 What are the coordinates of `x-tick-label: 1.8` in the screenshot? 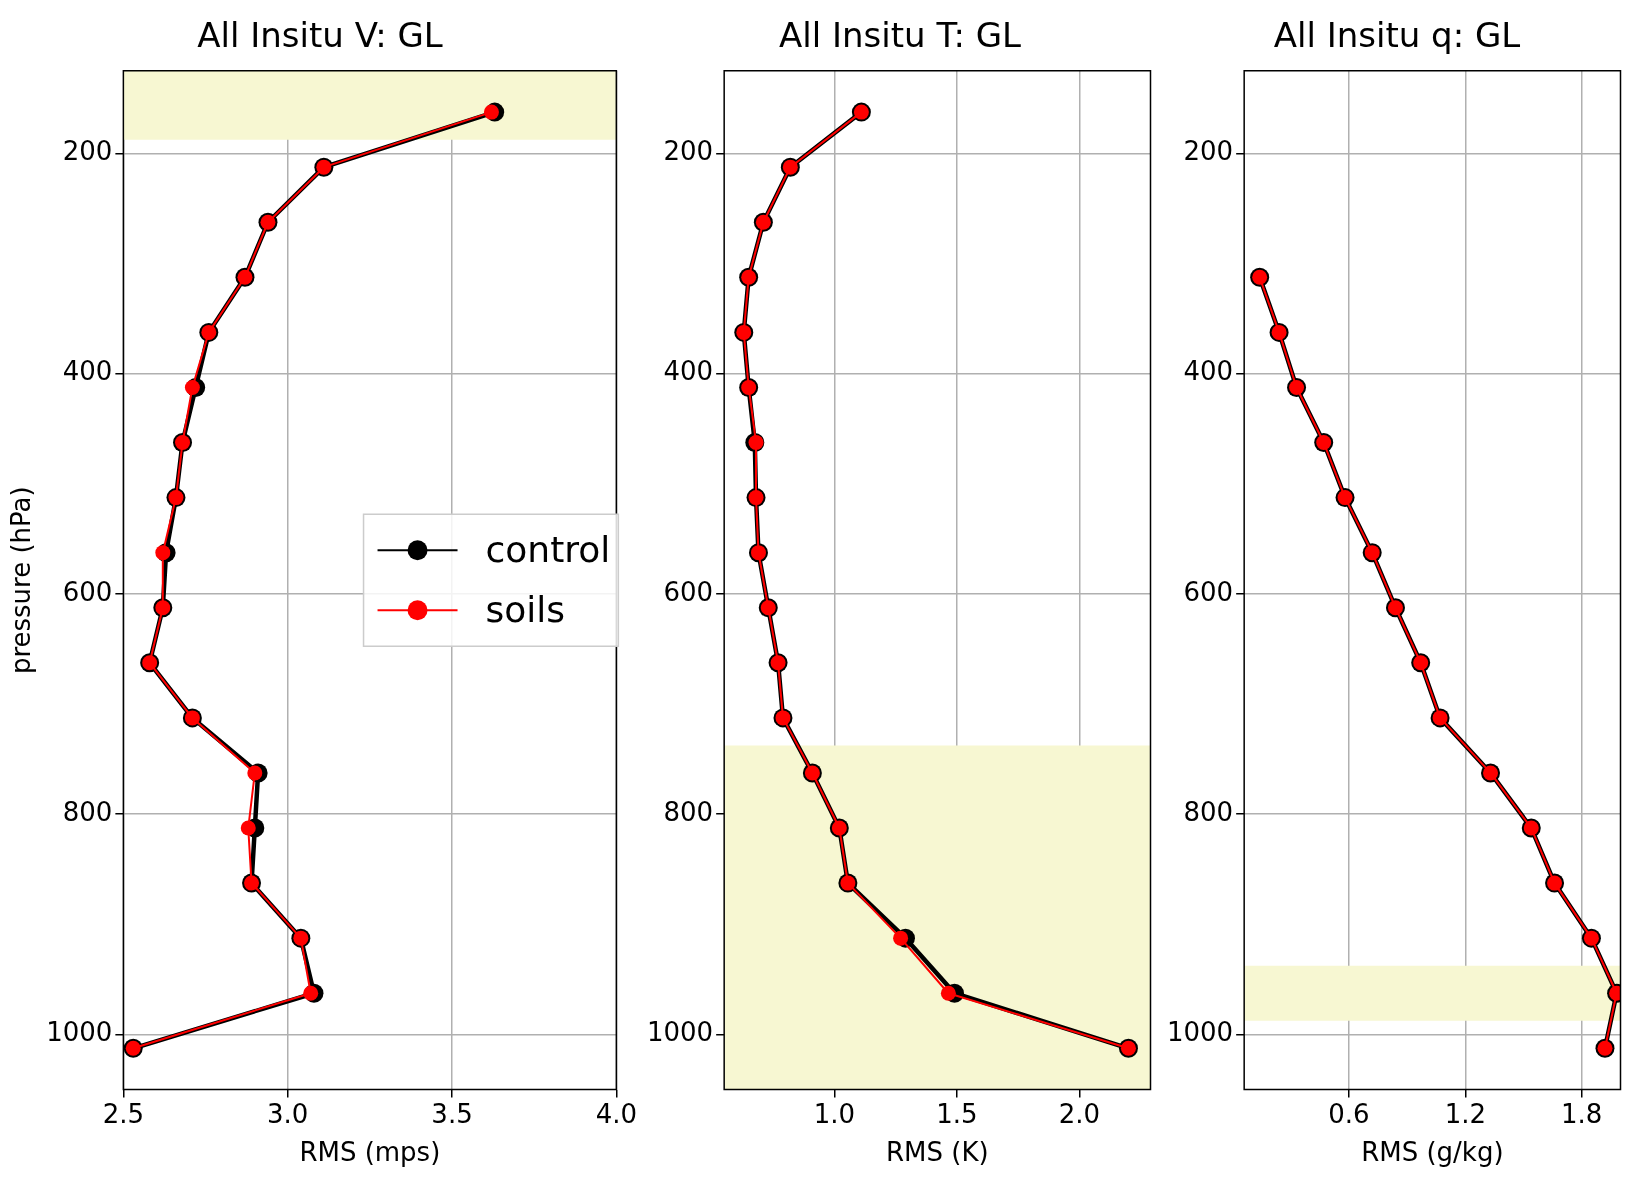 It's located at (1582, 1113).